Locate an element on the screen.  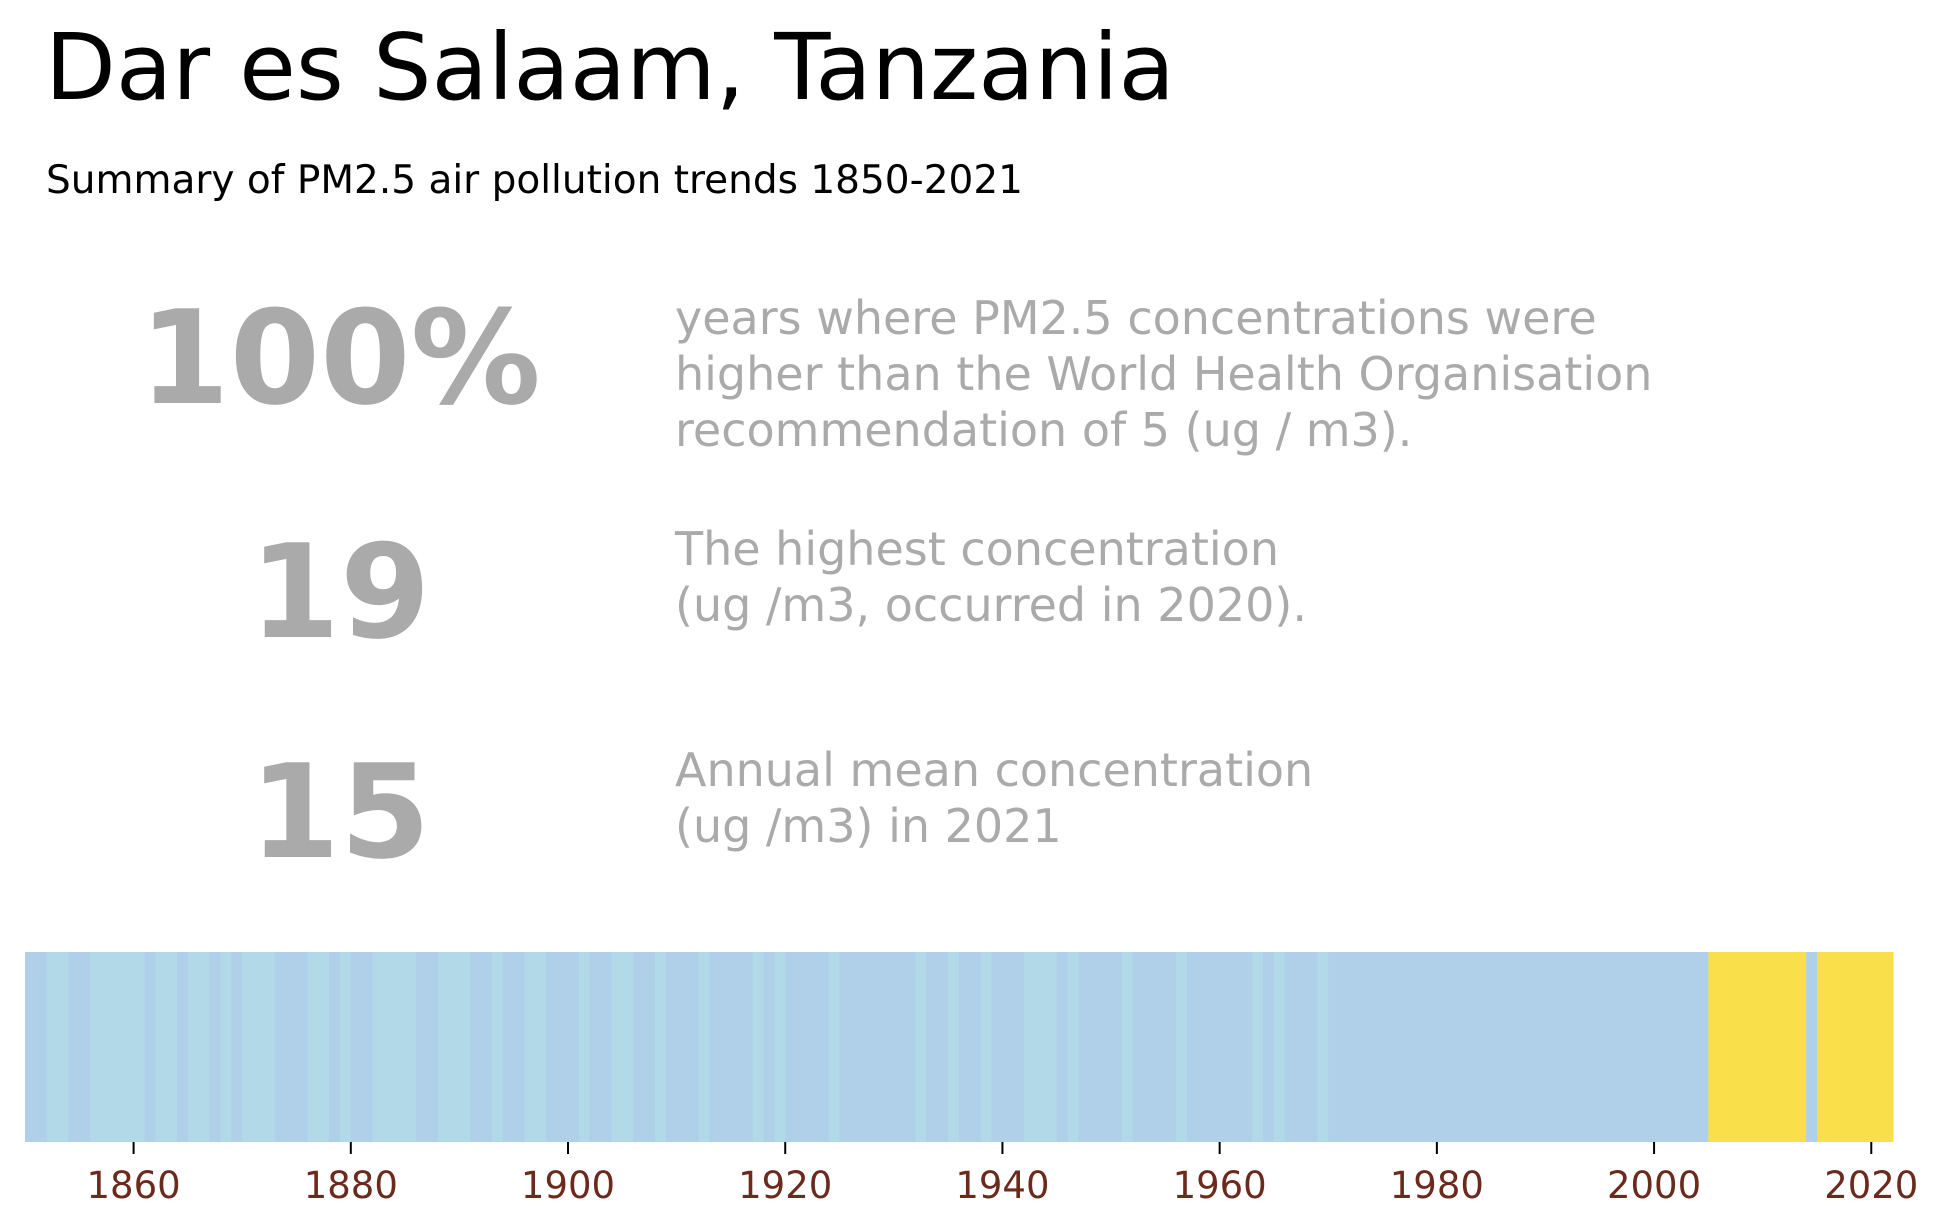
stat-value-highest: 19 is located at coordinates (340, 592).